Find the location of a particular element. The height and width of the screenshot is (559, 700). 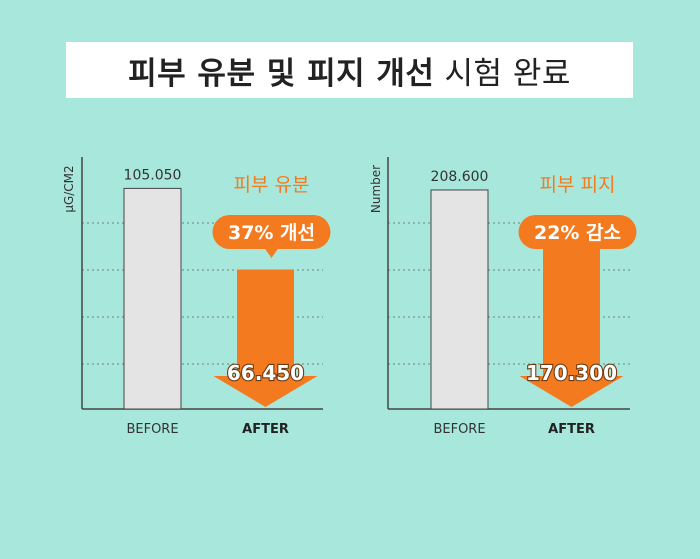

chart2-bar-before is located at coordinates (459, 299).